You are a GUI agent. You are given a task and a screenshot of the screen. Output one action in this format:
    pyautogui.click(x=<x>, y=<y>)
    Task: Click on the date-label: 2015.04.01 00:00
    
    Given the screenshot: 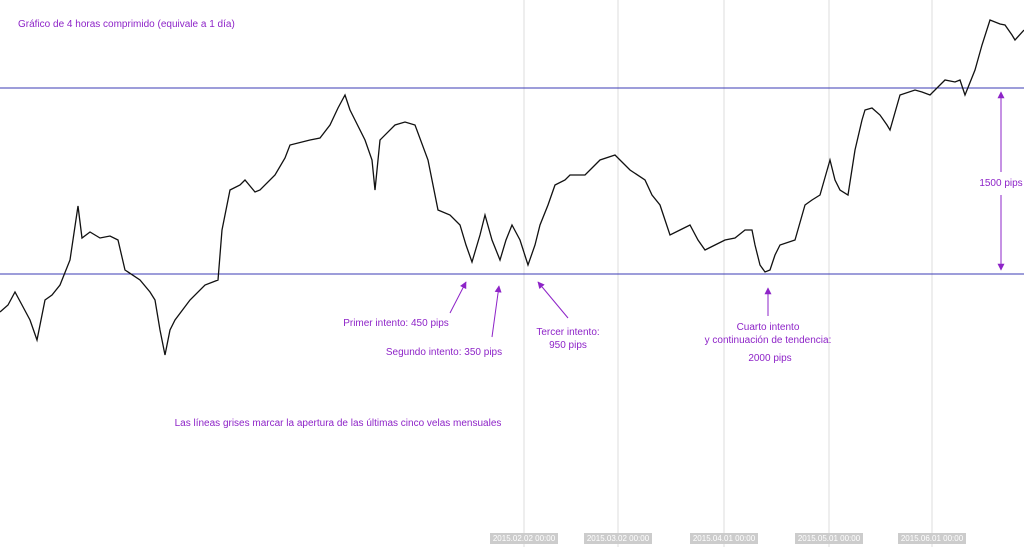 What is the action you would take?
    pyautogui.click(x=724, y=538)
    